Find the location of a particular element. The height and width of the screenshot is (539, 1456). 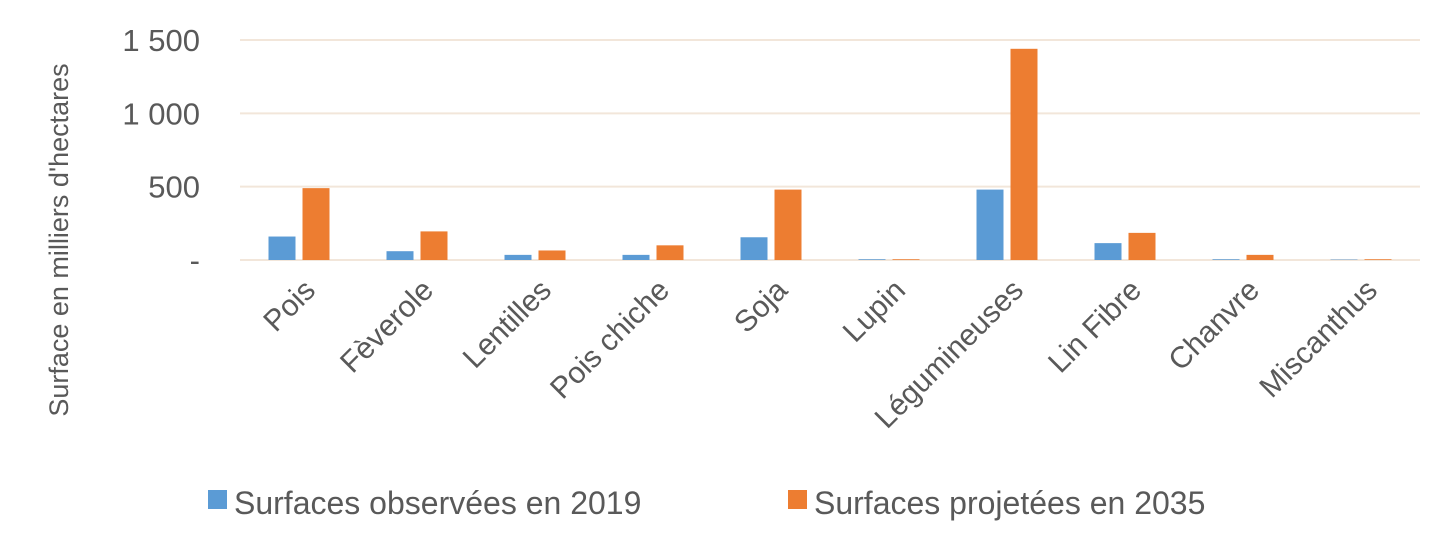

y-tick-label: - is located at coordinates (195, 260).